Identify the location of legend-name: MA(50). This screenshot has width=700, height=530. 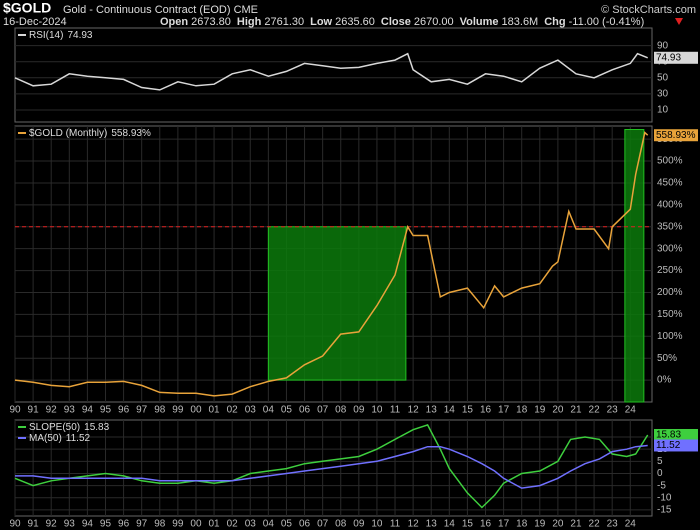
(45, 438).